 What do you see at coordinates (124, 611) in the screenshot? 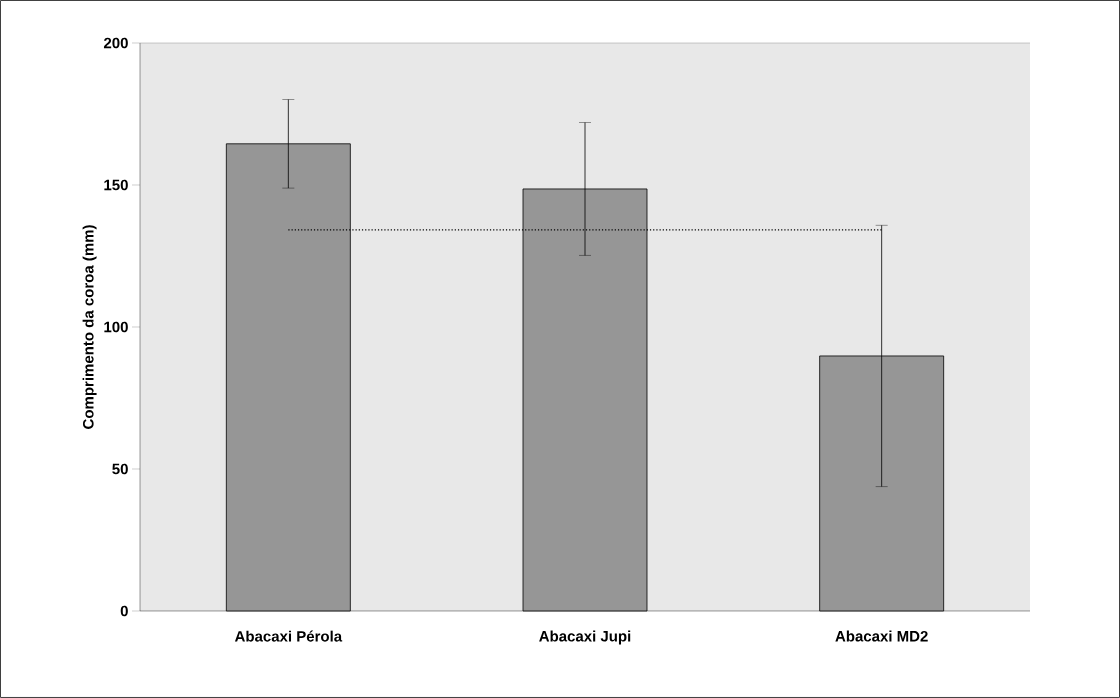
I see `y-tick-label: 0` at bounding box center [124, 611].